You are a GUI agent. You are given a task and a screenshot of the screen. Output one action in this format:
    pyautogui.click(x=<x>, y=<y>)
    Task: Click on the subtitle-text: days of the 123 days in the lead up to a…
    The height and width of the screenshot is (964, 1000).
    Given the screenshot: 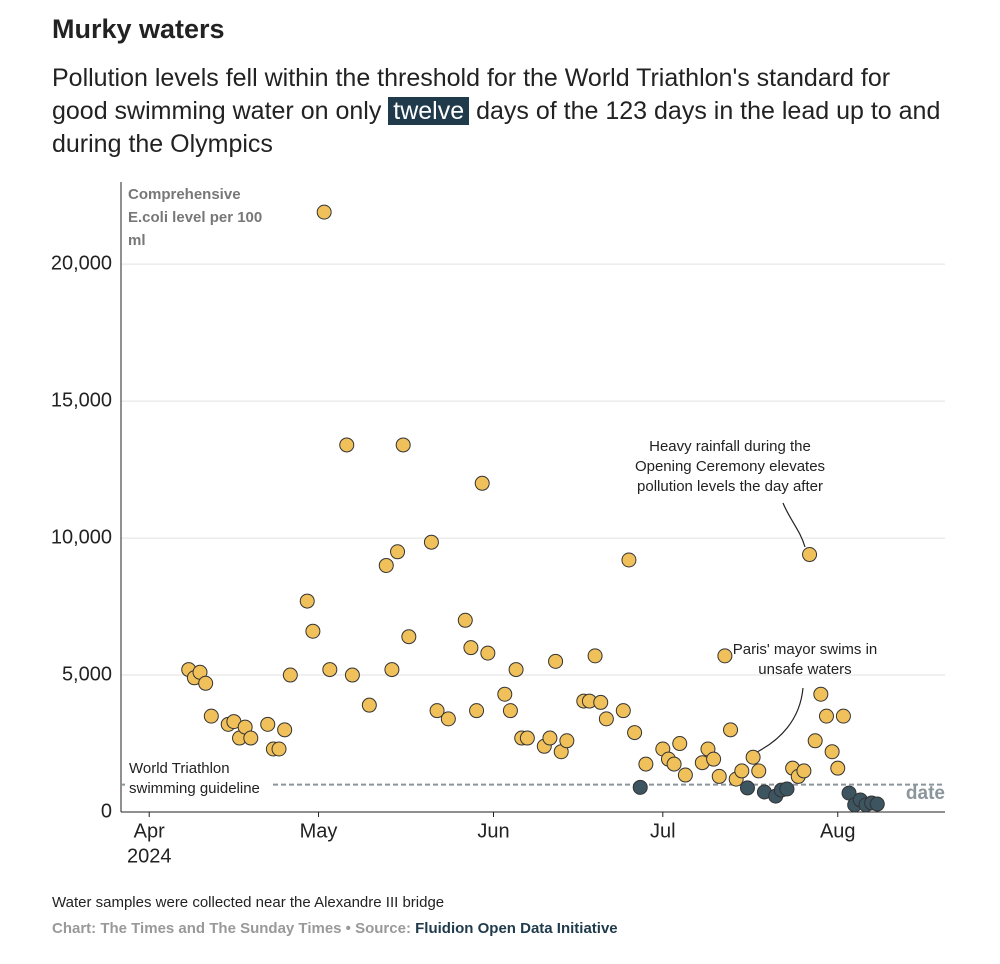 What is the action you would take?
    pyautogui.click(x=496, y=127)
    